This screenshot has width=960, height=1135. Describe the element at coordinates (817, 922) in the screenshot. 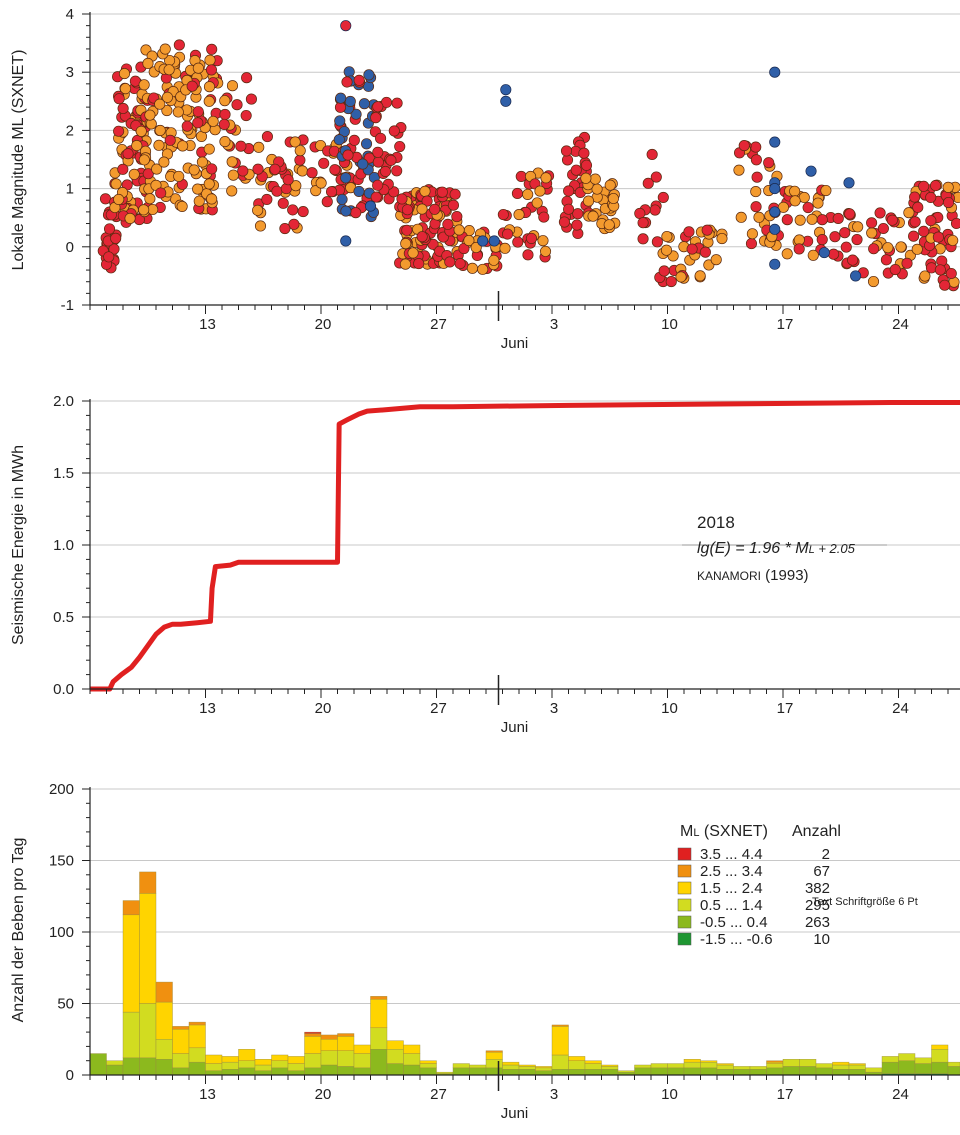

I see `legend-count: 263` at that location.